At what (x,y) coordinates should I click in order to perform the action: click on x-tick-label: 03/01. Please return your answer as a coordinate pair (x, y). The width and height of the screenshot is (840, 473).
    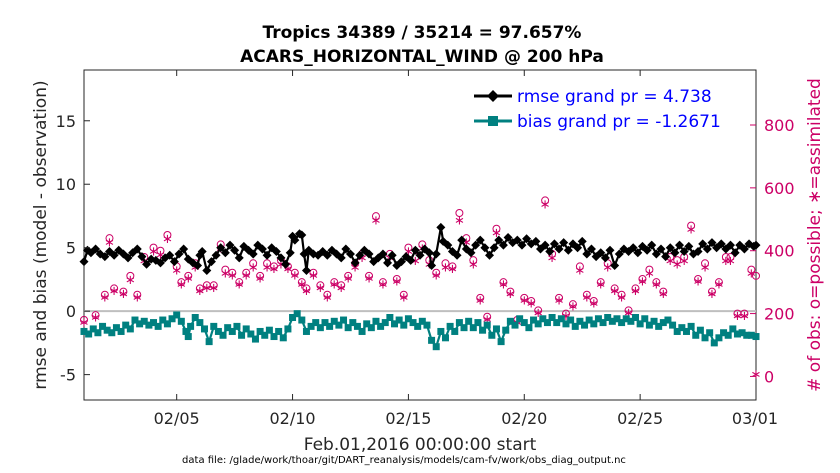
    Looking at the image, I should click on (755, 418).